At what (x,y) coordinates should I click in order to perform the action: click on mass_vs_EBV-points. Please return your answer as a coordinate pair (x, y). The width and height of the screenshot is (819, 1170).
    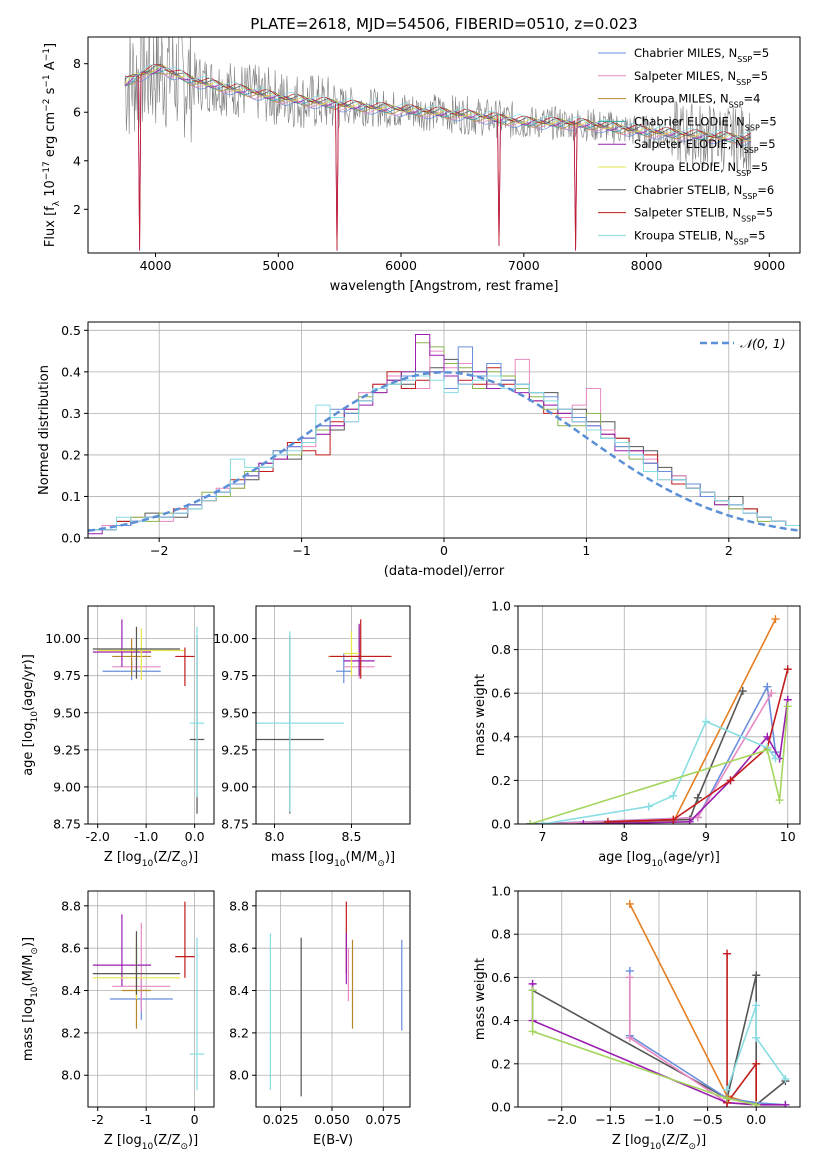
    Looking at the image, I should click on (336, 999).